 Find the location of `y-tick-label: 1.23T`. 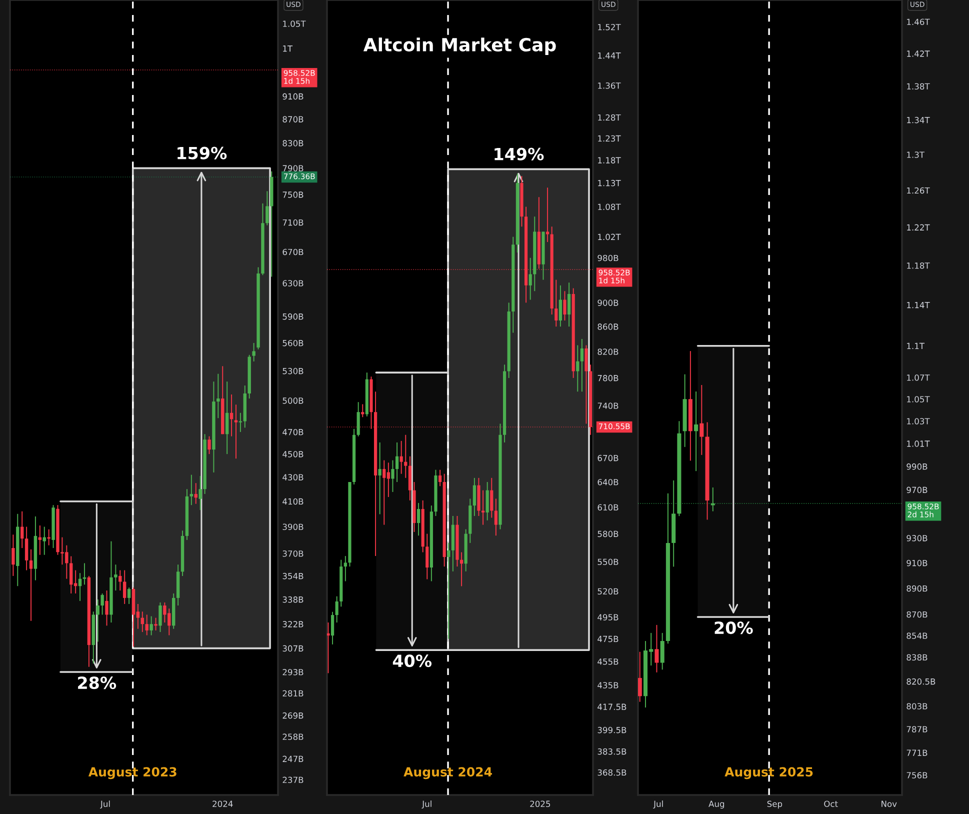

y-tick-label: 1.23T is located at coordinates (609, 138).